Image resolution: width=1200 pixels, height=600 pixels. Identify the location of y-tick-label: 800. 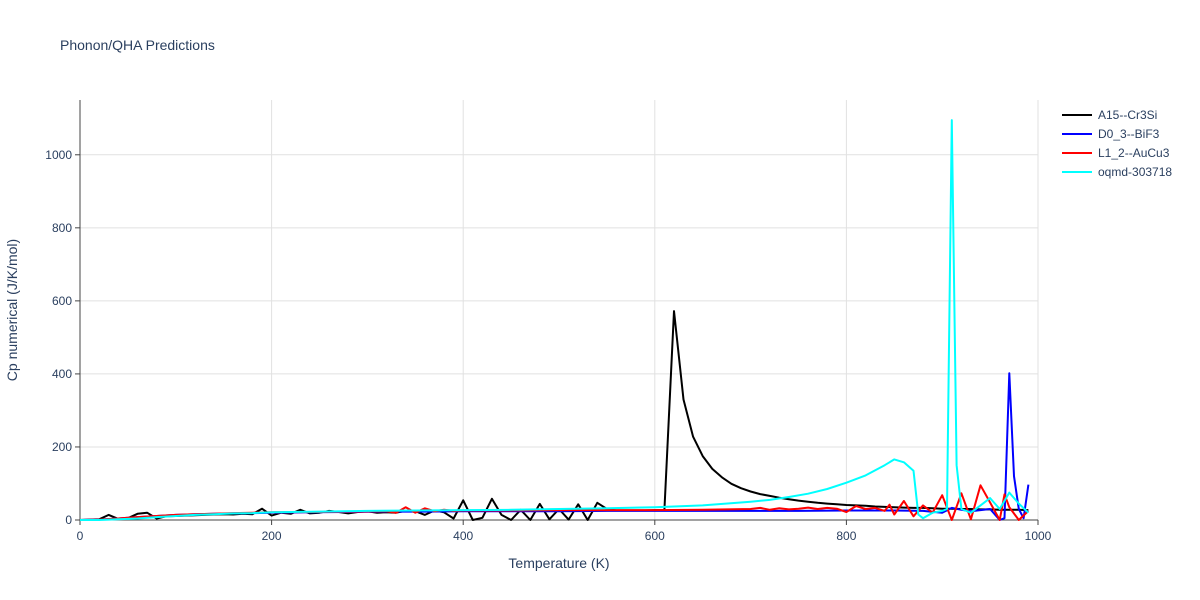
(62, 228).